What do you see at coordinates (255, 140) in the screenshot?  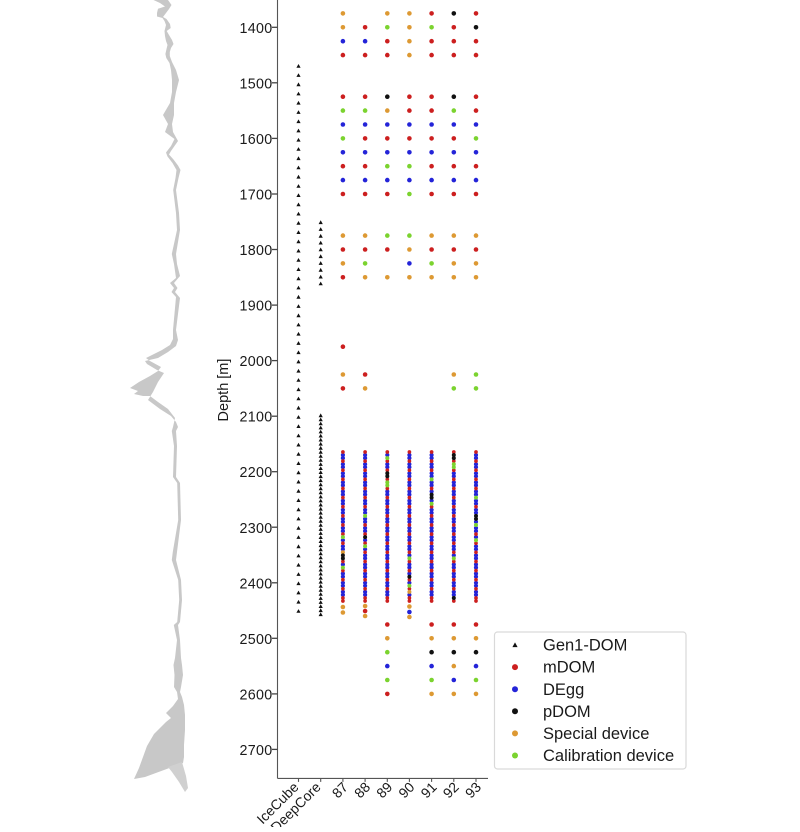 I see `svg-text: 1600` at bounding box center [255, 140].